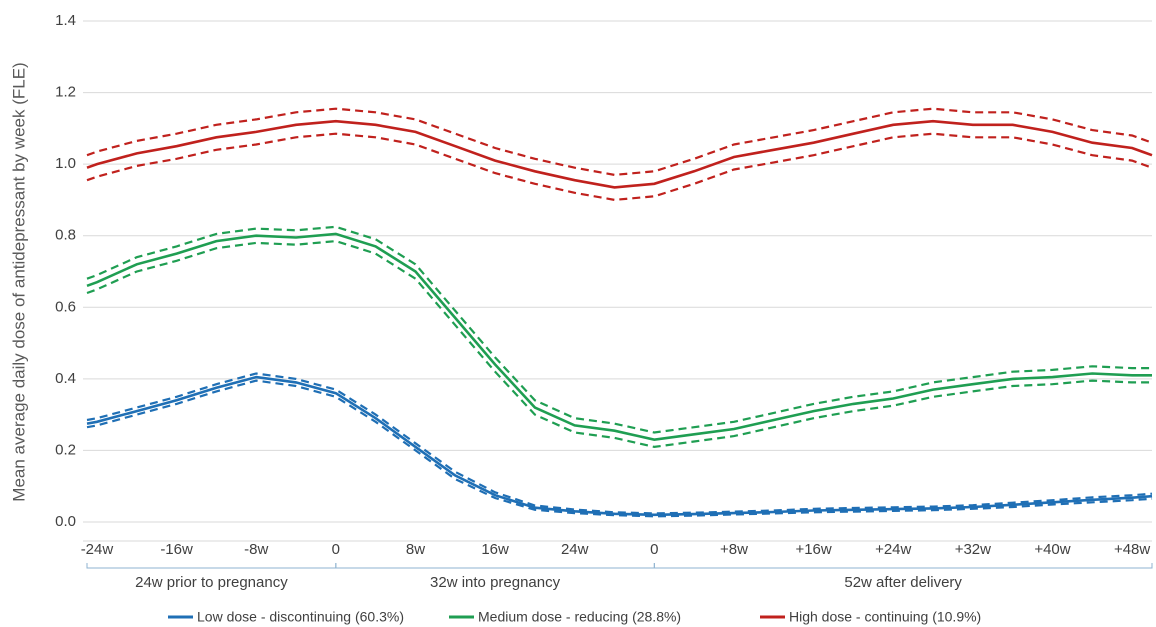 This screenshot has height=627, width=1156. What do you see at coordinates (813, 549) in the screenshot?
I see `x-tick-label: +16w` at bounding box center [813, 549].